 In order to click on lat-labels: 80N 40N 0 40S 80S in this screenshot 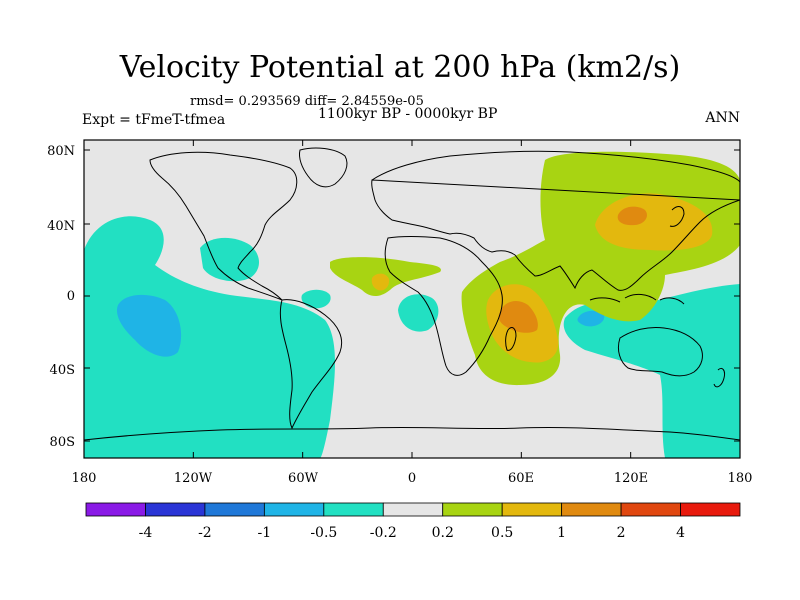, I will do `click(61, 297)`.